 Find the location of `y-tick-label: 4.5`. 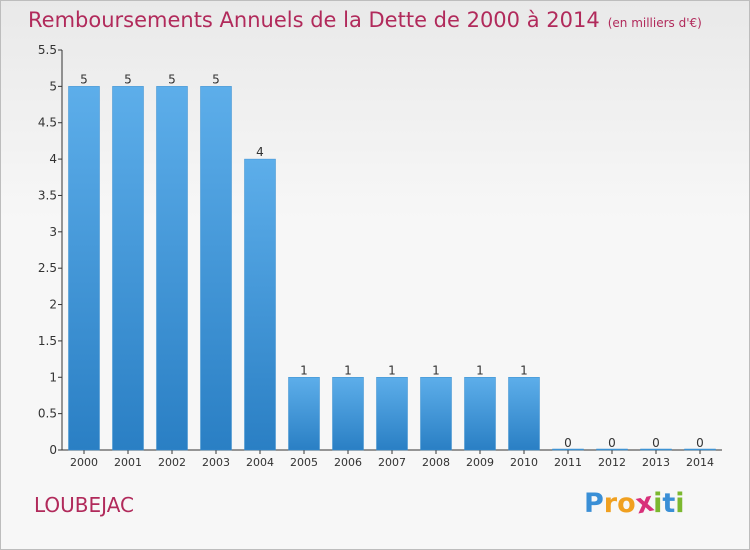

y-tick-label: 4.5 is located at coordinates (47, 123).